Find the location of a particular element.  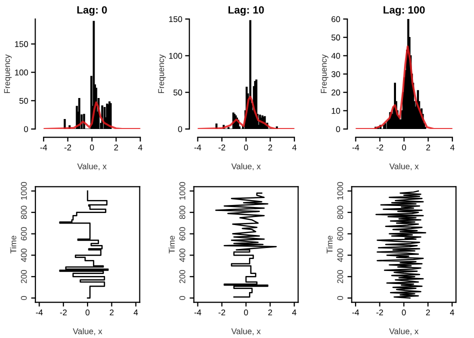

y-tick-label: 30 is located at coordinates (335, 74).